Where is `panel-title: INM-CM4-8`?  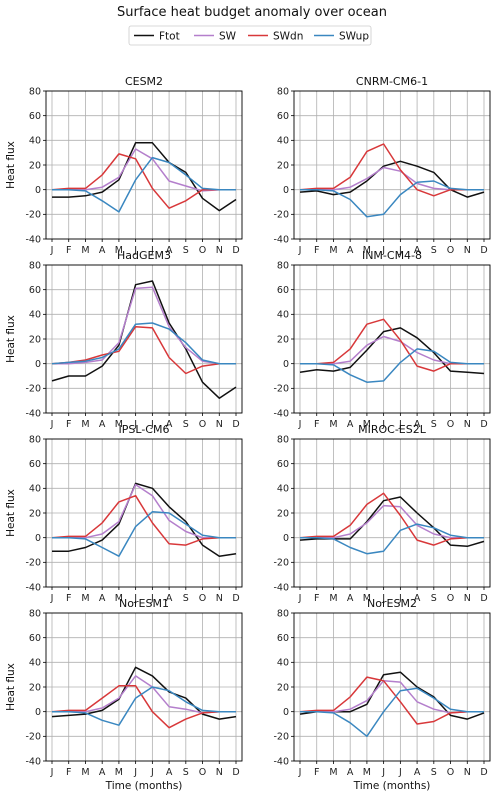 panel-title: INM-CM4-8 is located at coordinates (392, 255).